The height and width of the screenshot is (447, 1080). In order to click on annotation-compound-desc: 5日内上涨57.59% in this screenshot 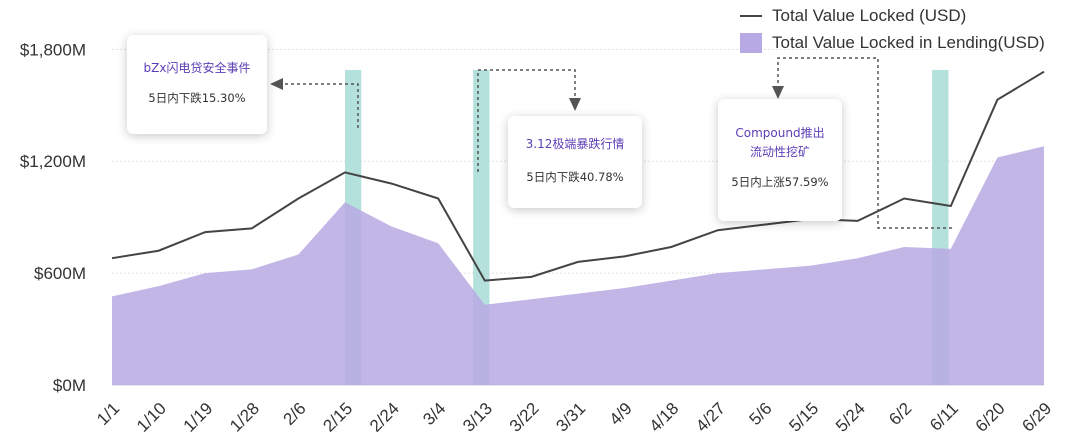, I will do `click(780, 182)`.